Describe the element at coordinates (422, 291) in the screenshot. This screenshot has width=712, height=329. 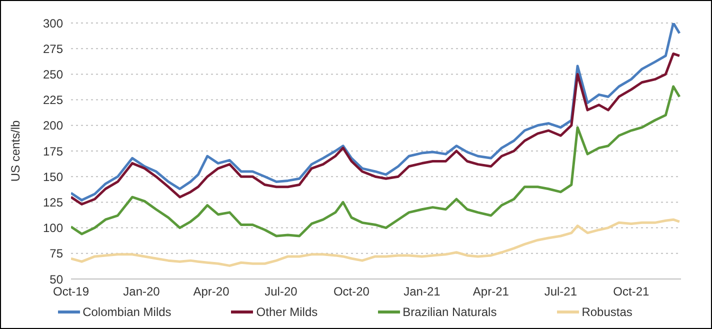
I see `x-tick-label: Jan-21` at that location.